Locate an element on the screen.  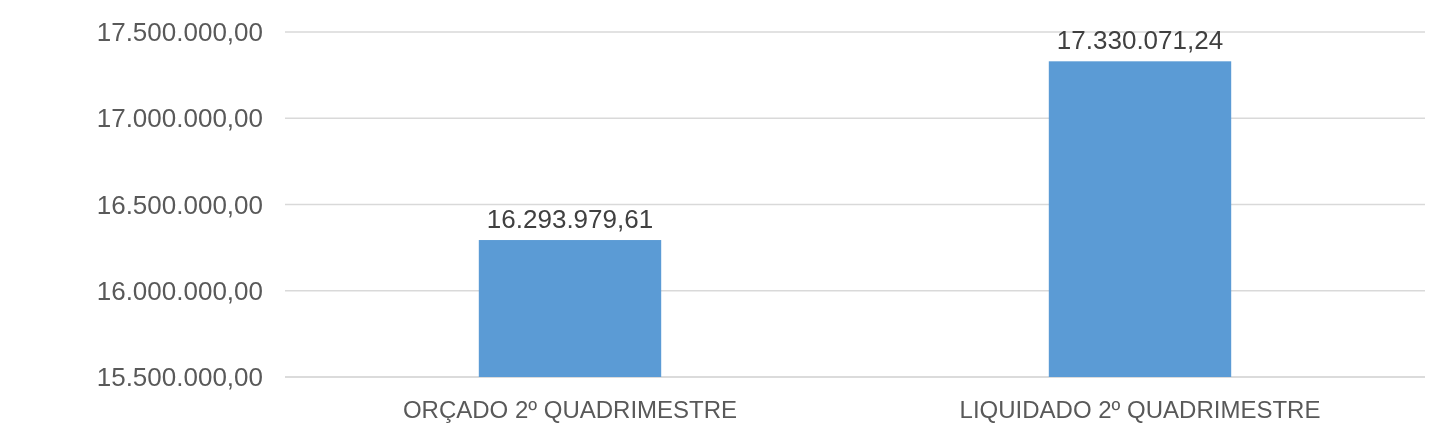
x-tick-label: ORÇADO 2º QUADRIMESTRE is located at coordinates (570, 409).